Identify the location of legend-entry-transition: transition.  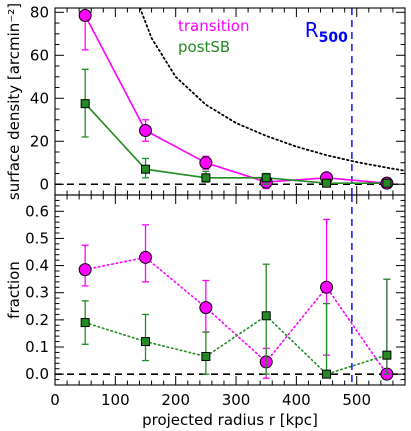
(213, 26).